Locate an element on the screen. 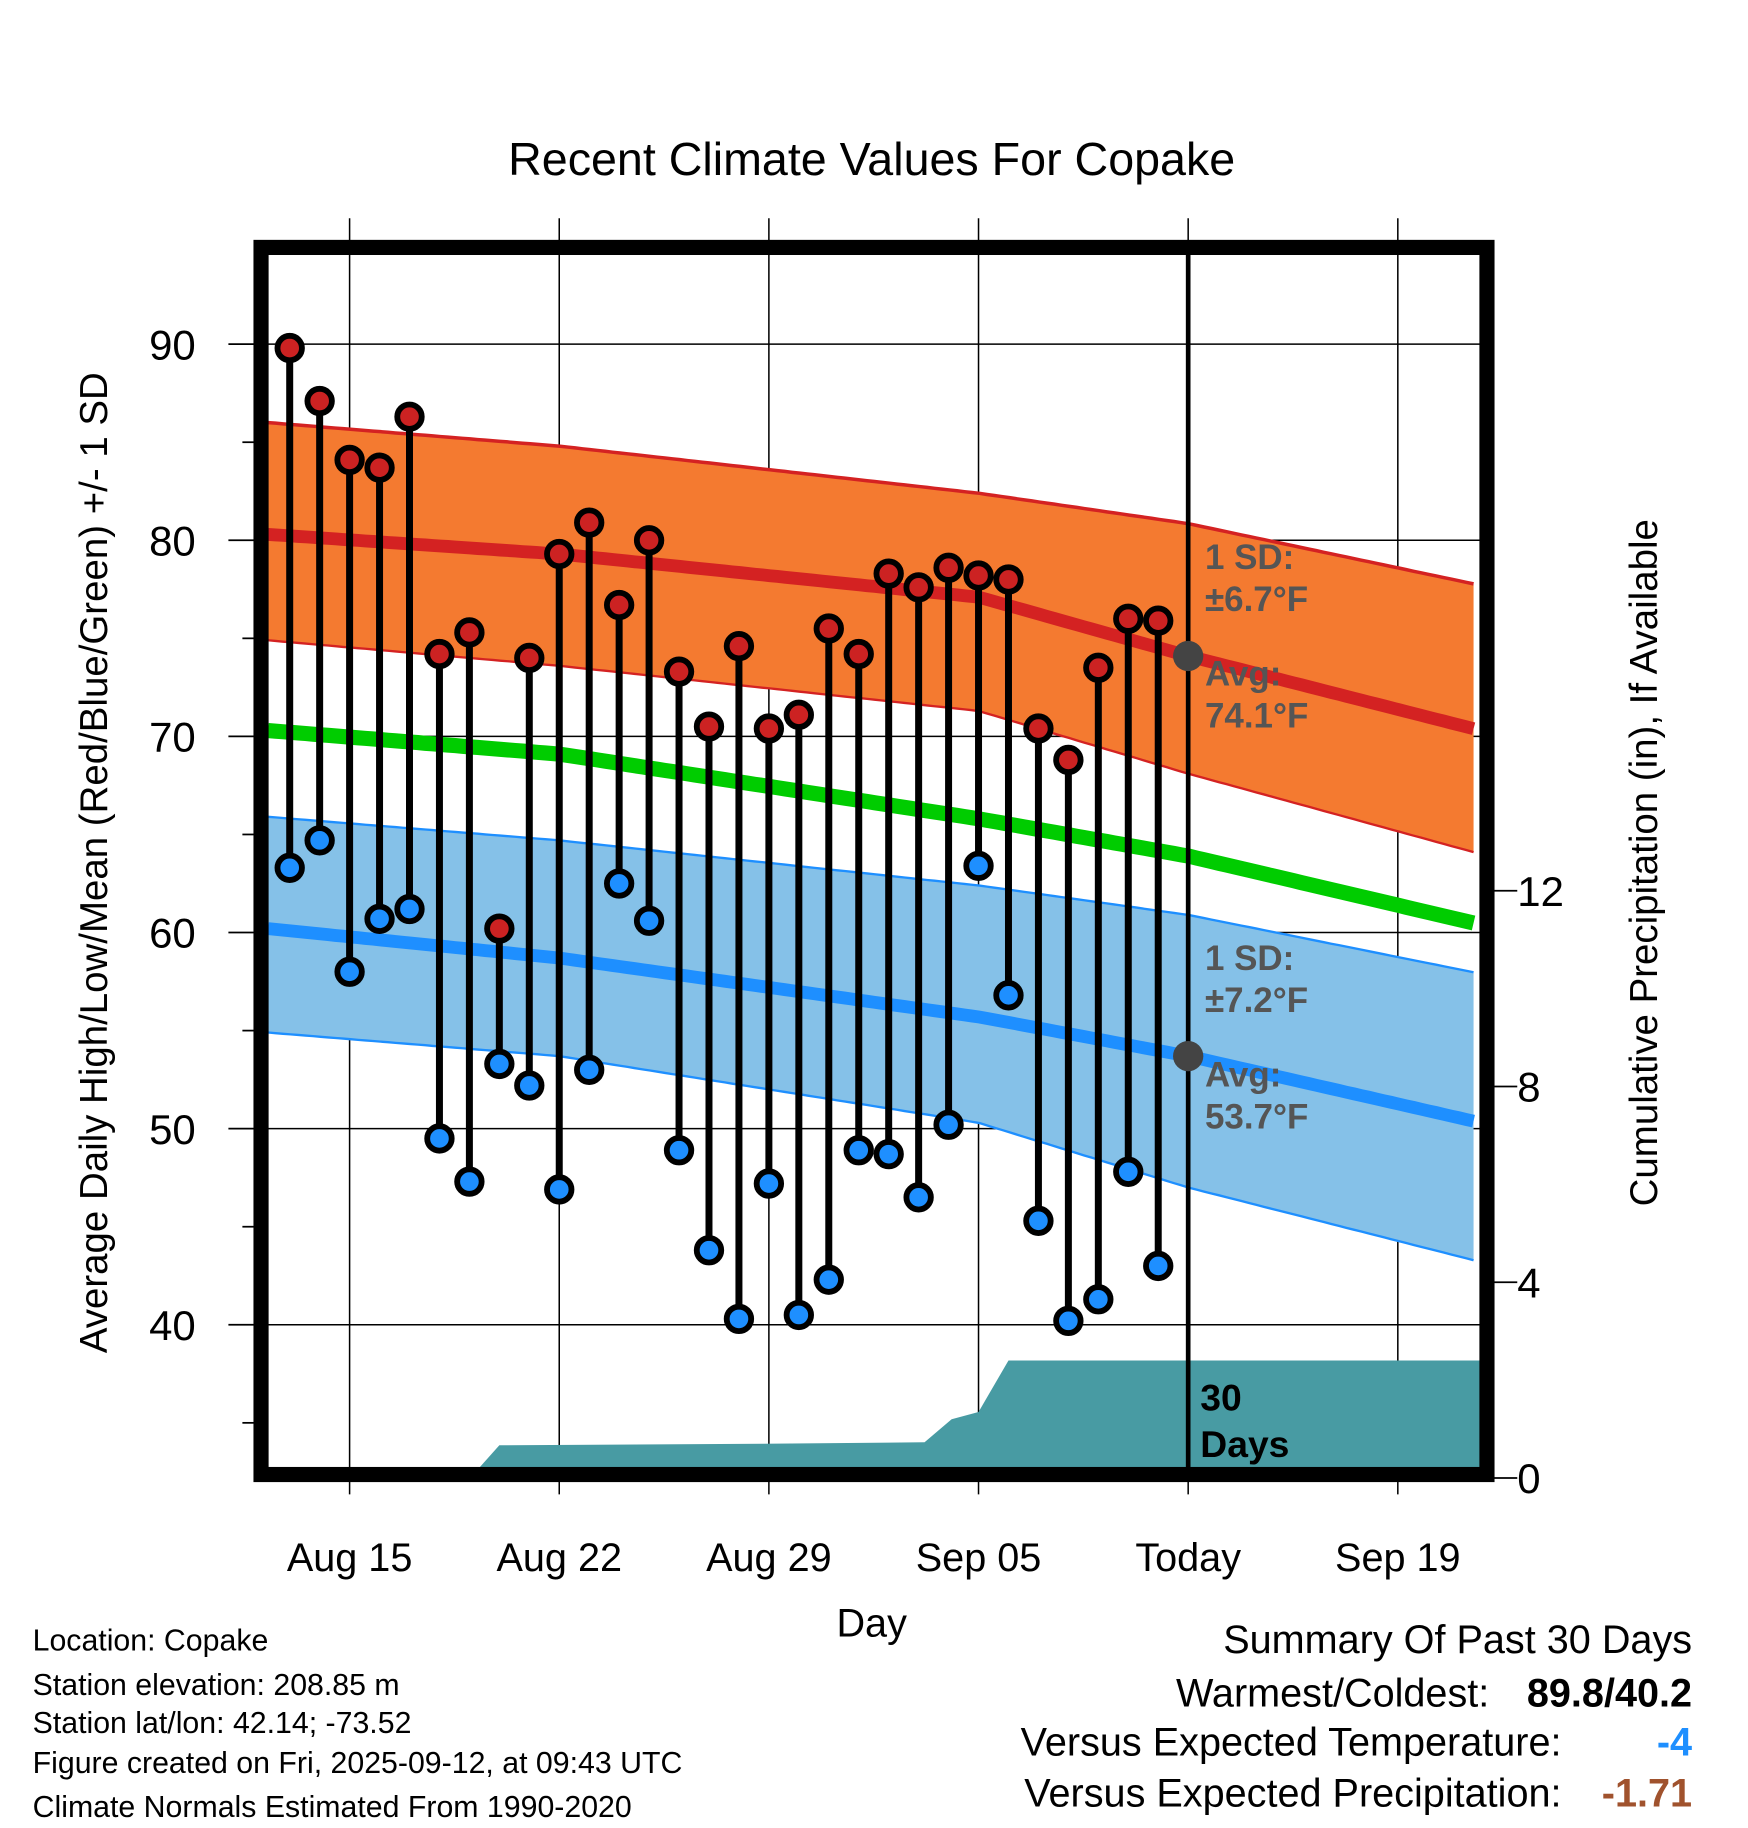  x-tick-label: Sep 05 is located at coordinates (979, 1558).